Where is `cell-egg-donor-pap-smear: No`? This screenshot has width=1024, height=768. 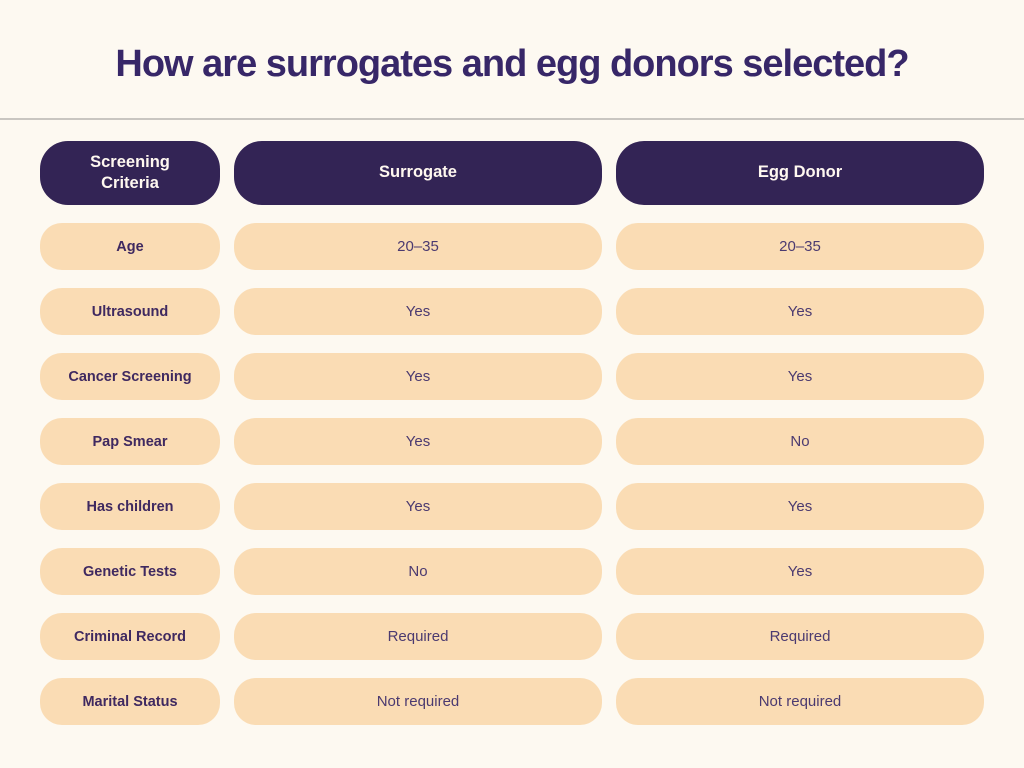
cell-egg-donor-pap-smear: No is located at coordinates (800, 441).